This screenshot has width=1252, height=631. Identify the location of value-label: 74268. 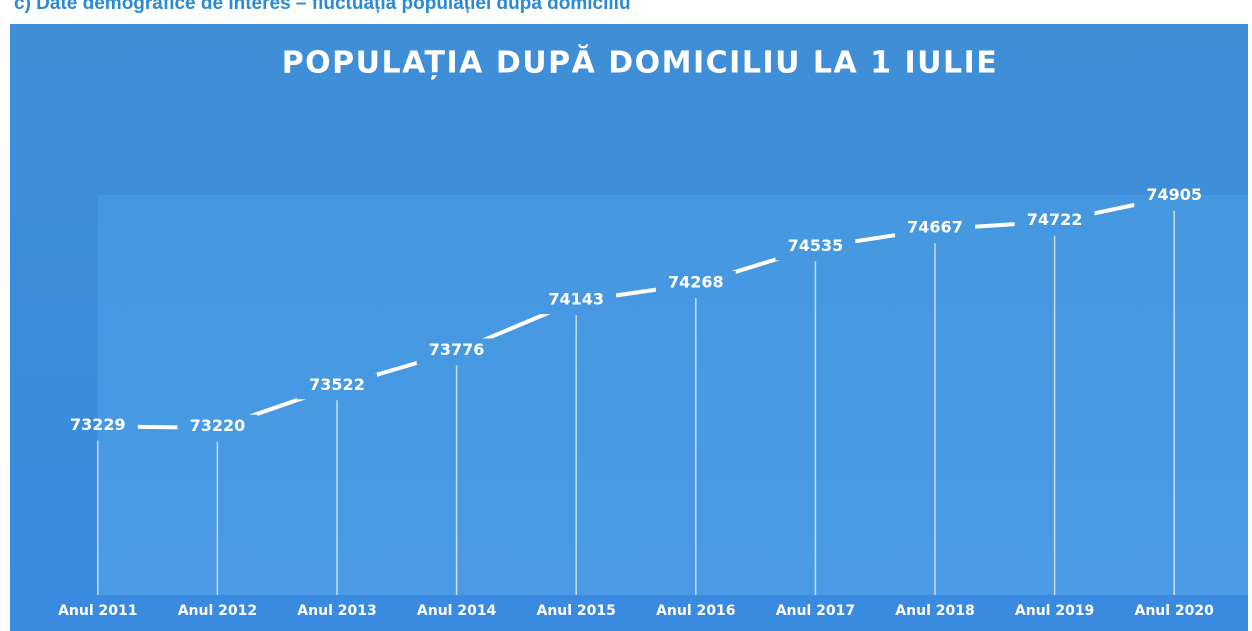
(696, 281).